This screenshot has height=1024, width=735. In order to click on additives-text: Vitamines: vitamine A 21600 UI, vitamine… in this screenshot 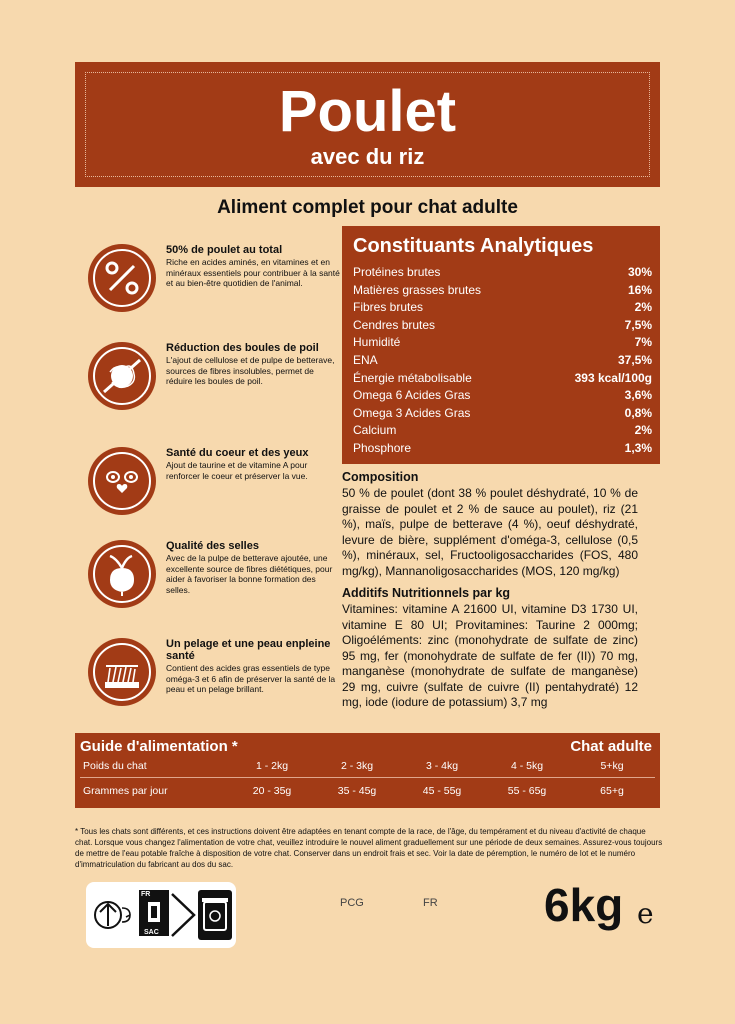, I will do `click(490, 655)`.